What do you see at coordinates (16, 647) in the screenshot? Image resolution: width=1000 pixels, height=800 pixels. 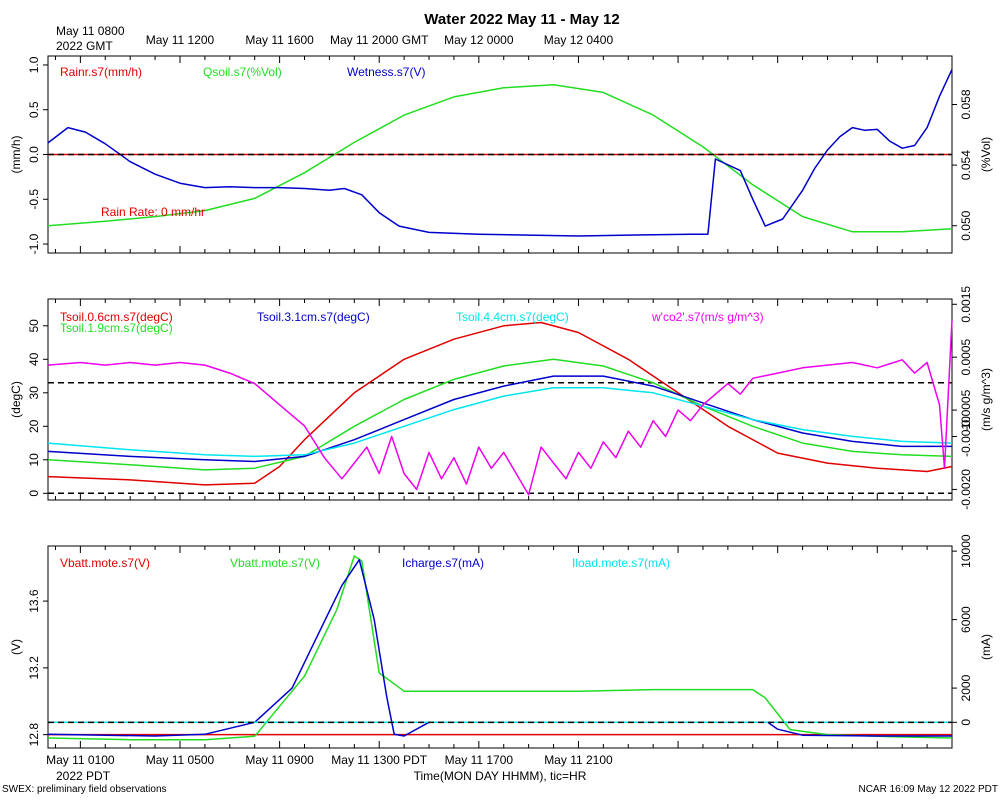 I see `y-left-axis-label: (V)` at bounding box center [16, 647].